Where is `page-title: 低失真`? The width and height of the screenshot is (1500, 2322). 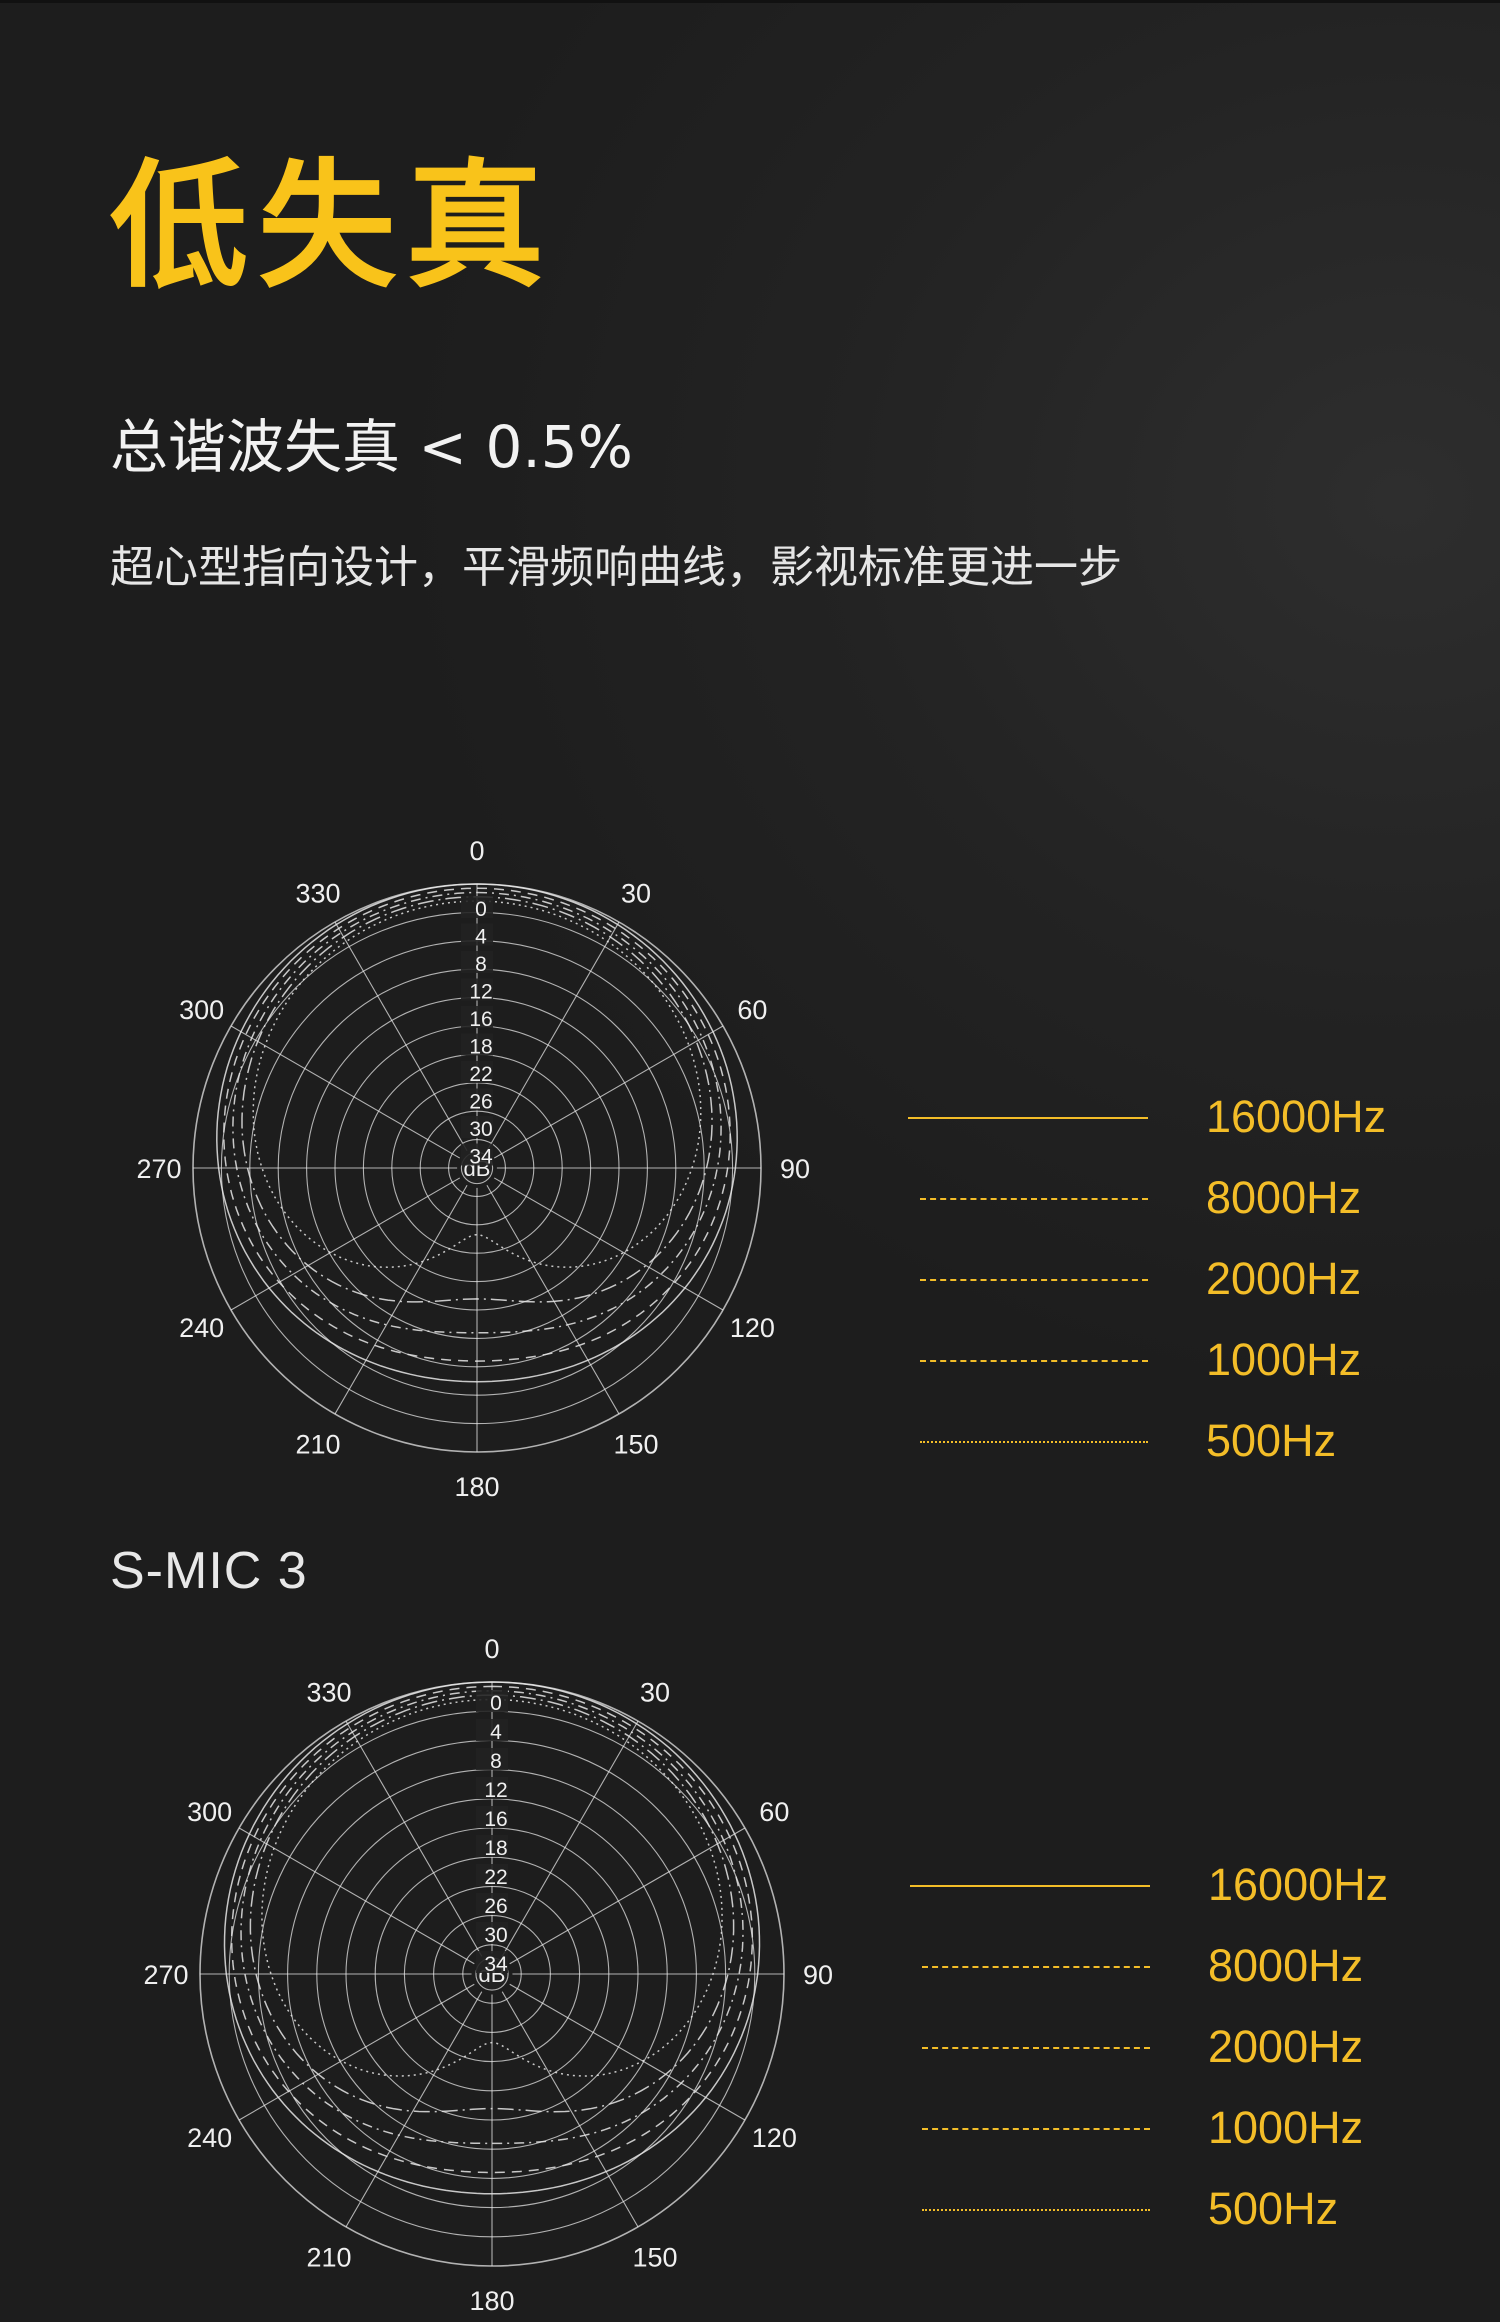
page-title: 低失真 is located at coordinates (332, 226).